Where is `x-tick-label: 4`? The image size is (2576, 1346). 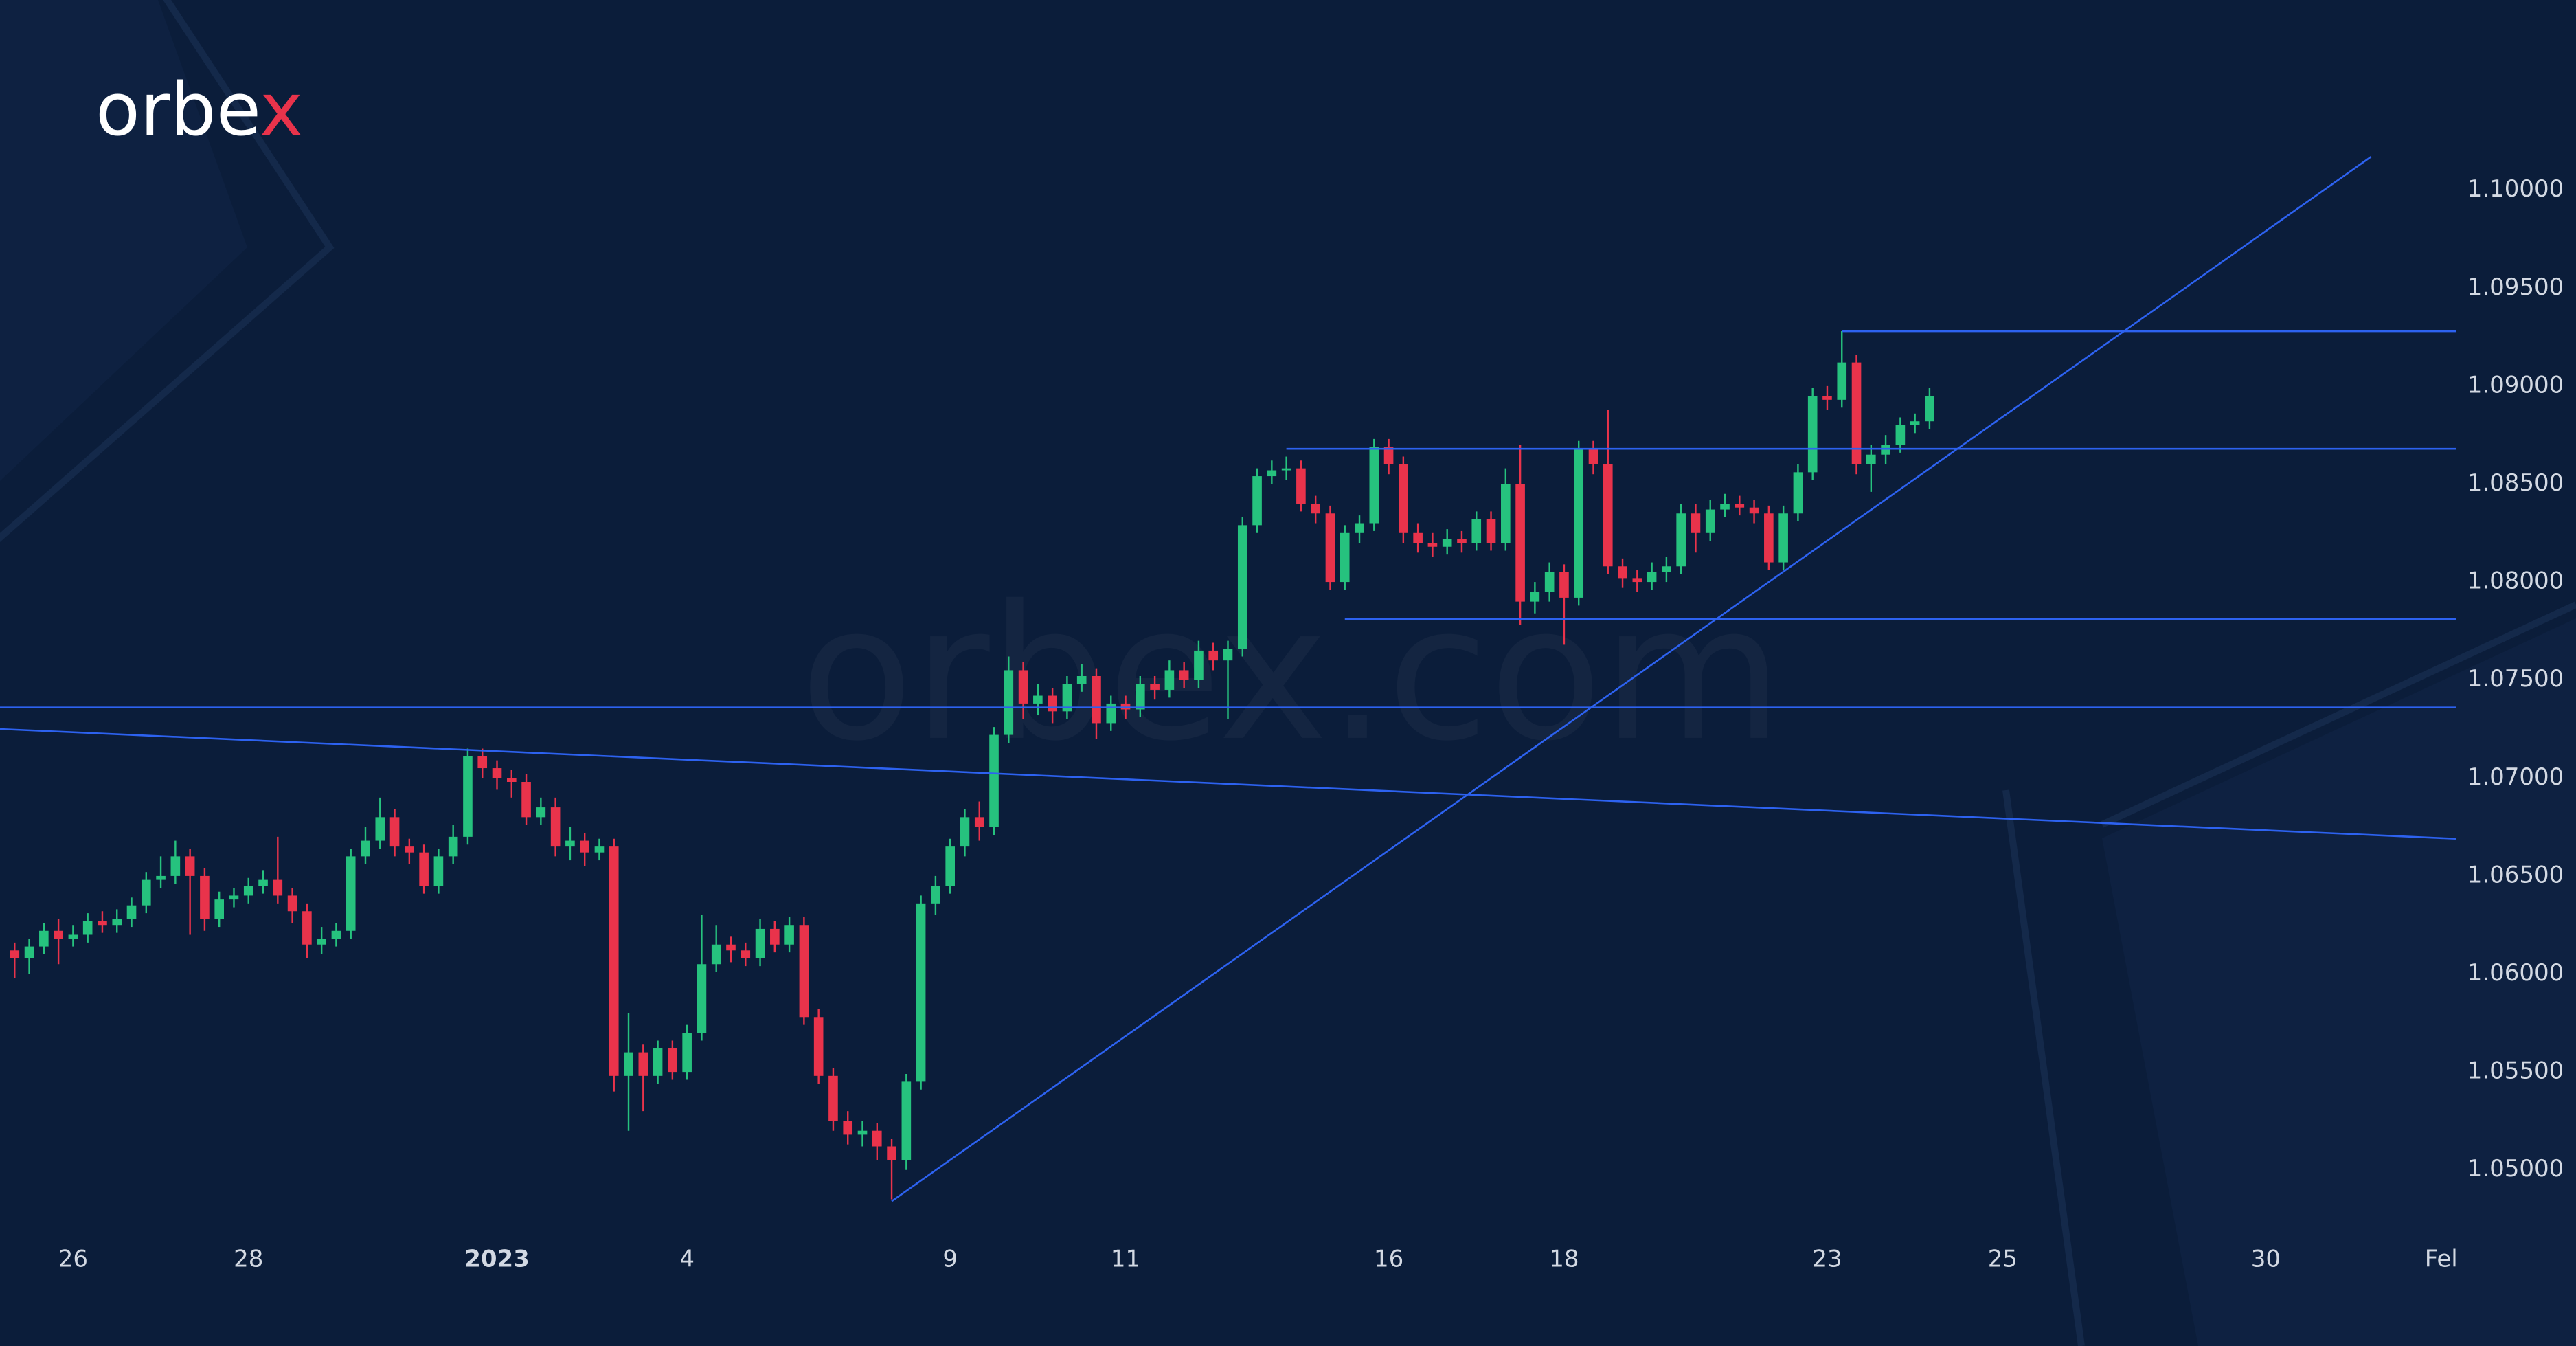
x-tick-label: 4 is located at coordinates (686, 1259).